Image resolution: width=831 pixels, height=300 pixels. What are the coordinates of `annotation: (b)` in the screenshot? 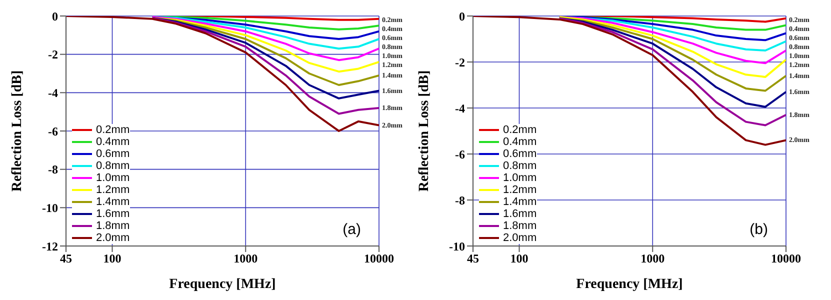 It's located at (759, 229).